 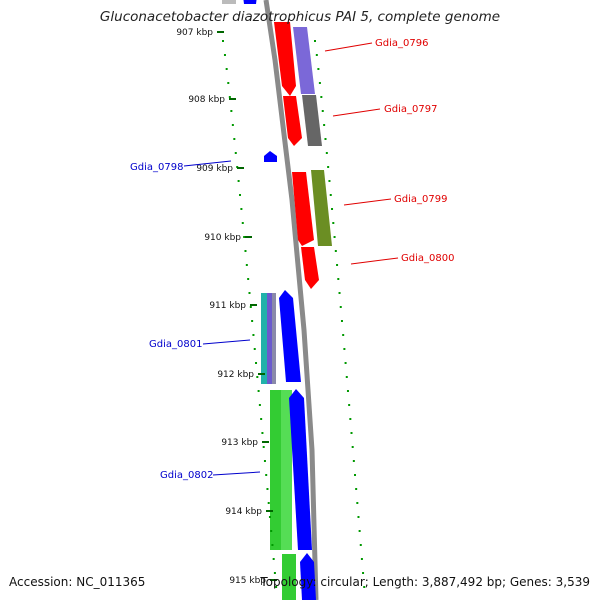 What do you see at coordinates (264, 338) in the screenshot?
I see `cyan-feature` at bounding box center [264, 338].